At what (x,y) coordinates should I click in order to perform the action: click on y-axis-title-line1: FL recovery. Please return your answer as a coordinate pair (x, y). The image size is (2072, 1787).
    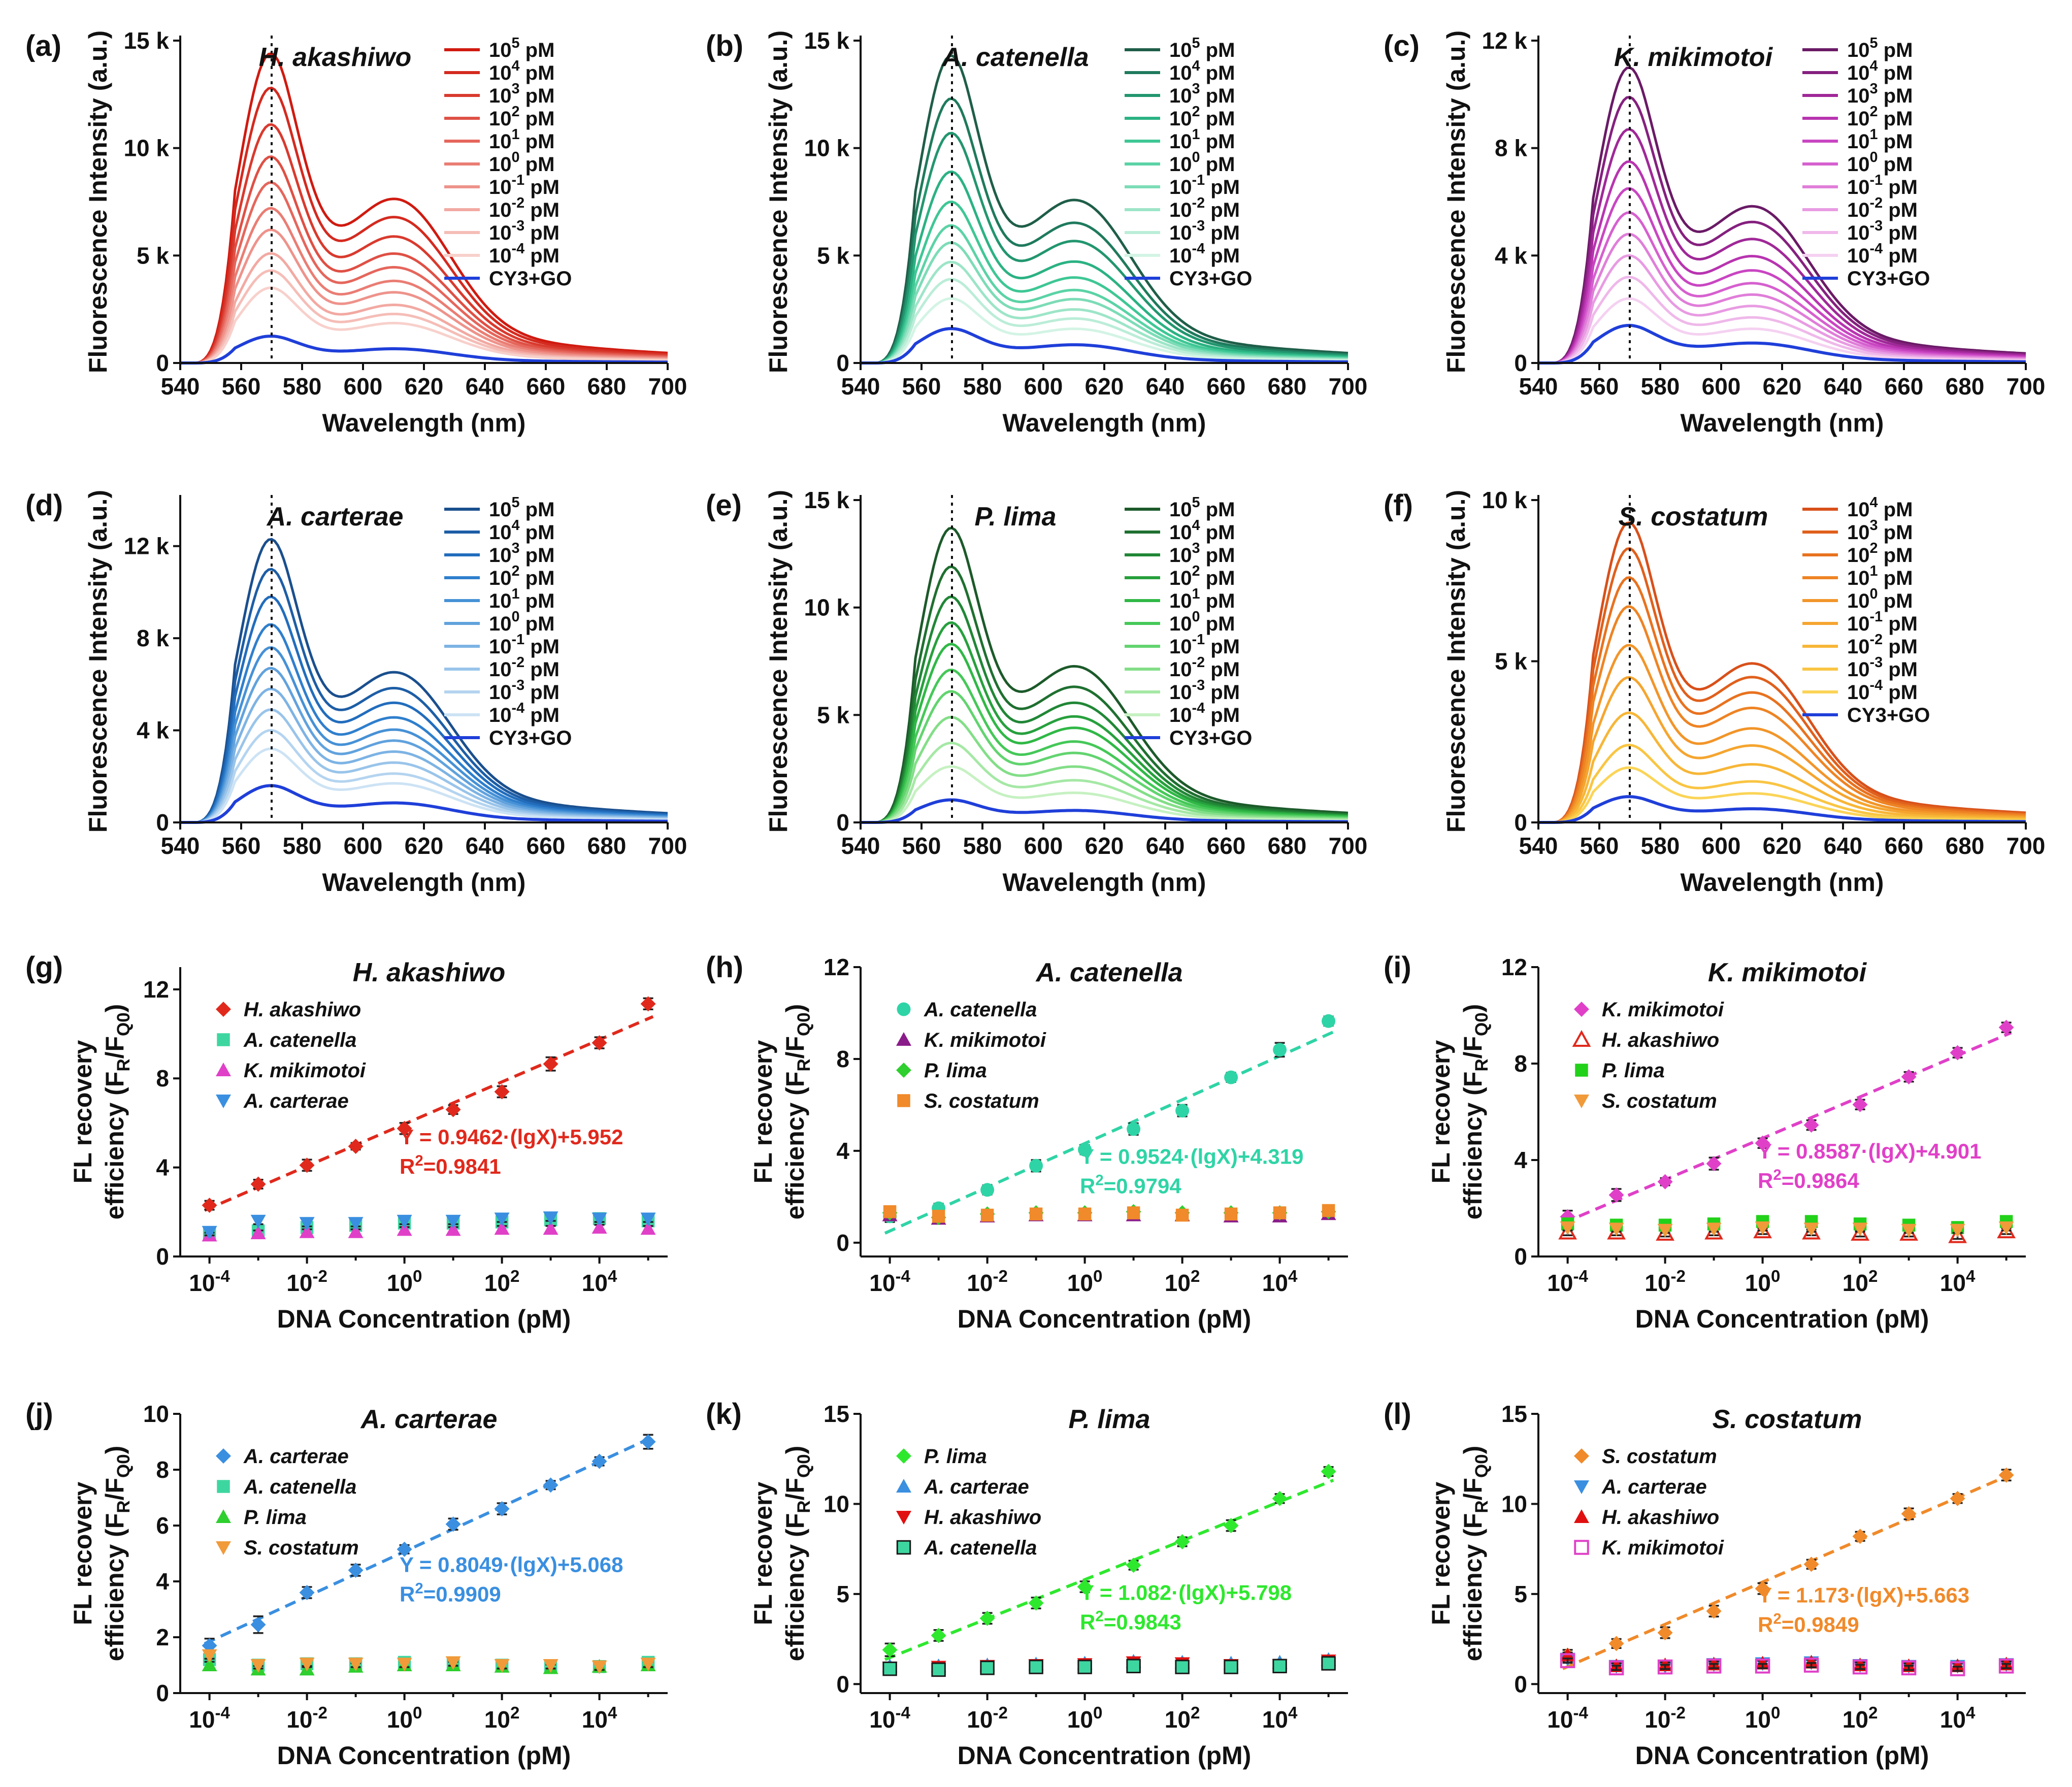
    Looking at the image, I should click on (83, 1554).